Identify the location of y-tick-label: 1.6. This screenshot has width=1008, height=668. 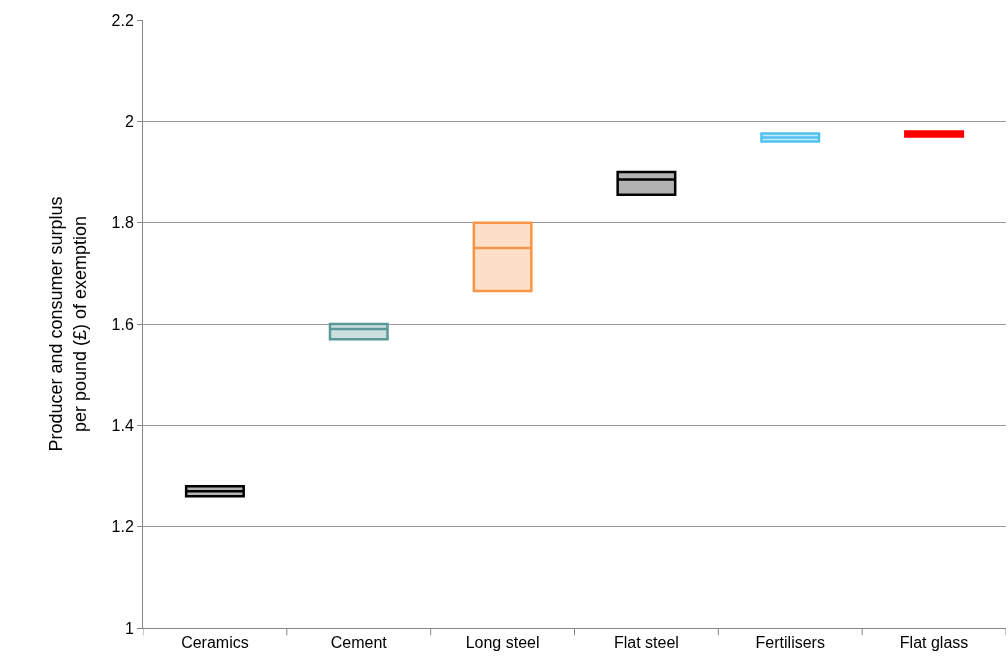
(122, 324).